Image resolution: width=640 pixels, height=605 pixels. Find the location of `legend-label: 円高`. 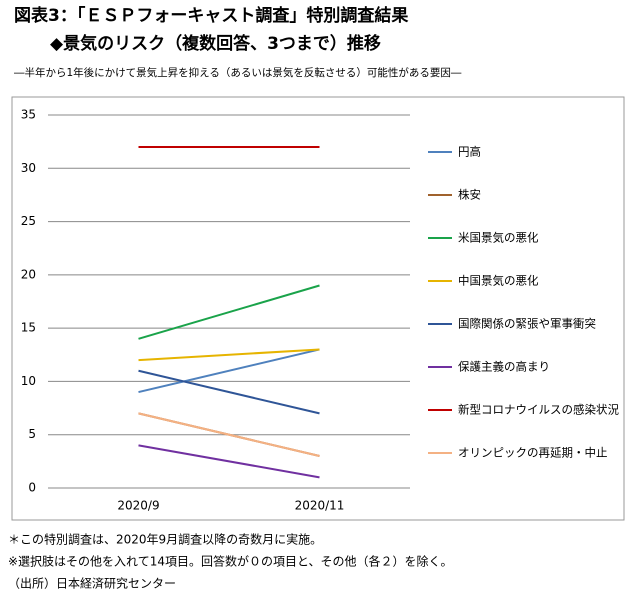

legend-label: 円高 is located at coordinates (469, 152).